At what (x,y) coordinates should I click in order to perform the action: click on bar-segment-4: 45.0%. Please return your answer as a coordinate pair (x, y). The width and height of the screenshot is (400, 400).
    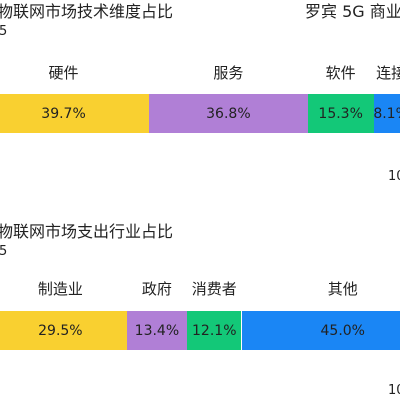
    Looking at the image, I should click on (320, 330).